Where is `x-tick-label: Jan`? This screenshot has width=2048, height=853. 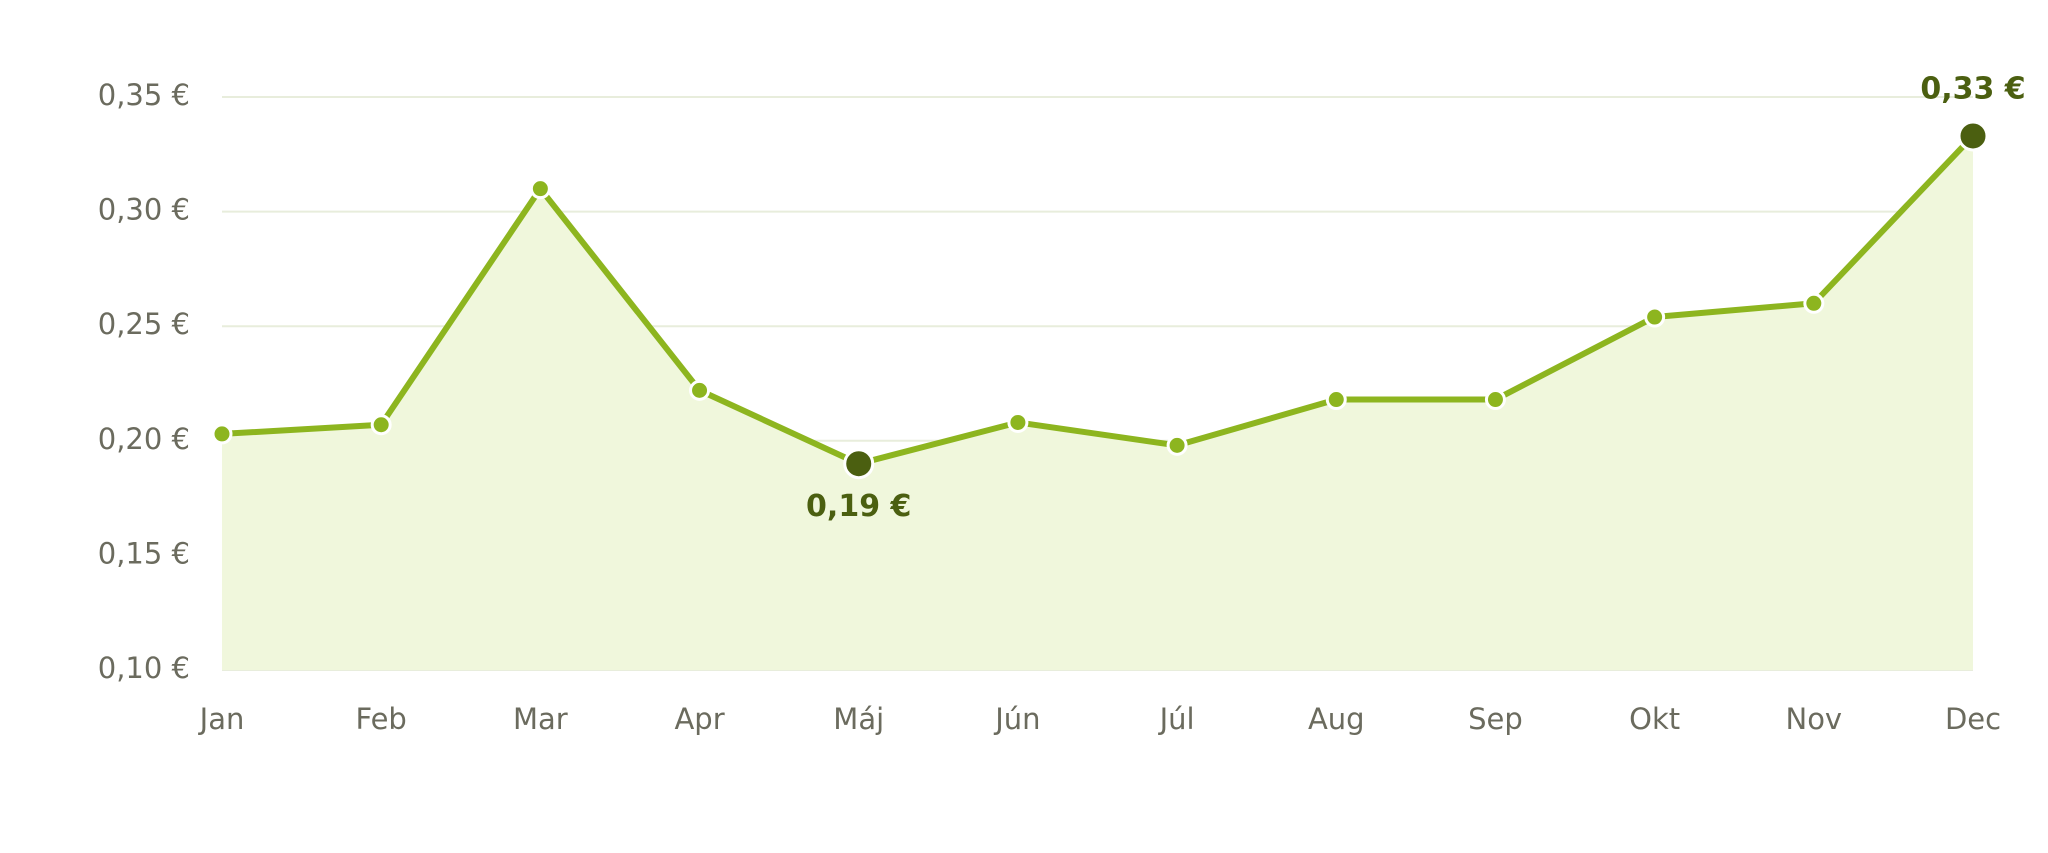
x-tick-label: Jan is located at coordinates (221, 719).